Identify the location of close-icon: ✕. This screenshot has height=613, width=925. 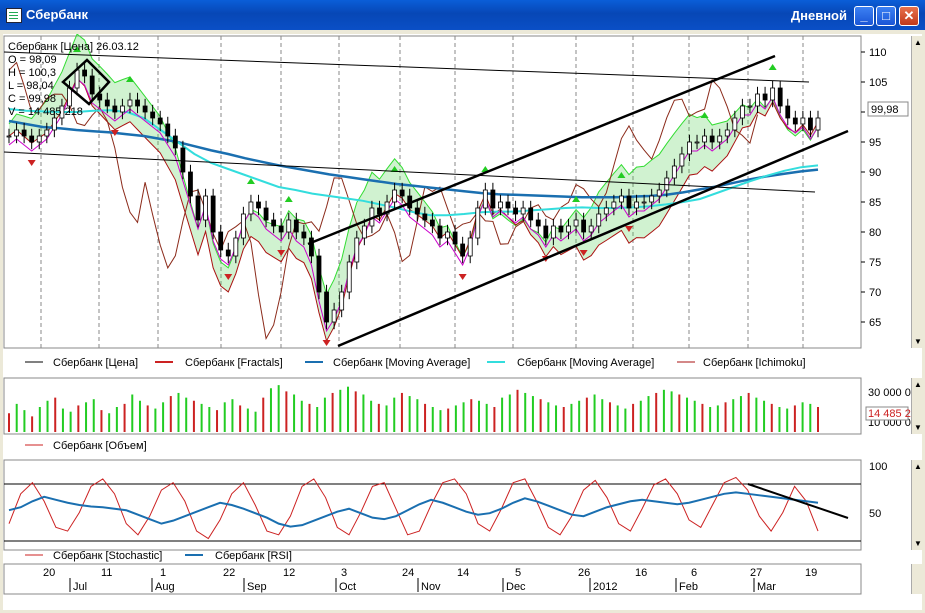
(909, 15).